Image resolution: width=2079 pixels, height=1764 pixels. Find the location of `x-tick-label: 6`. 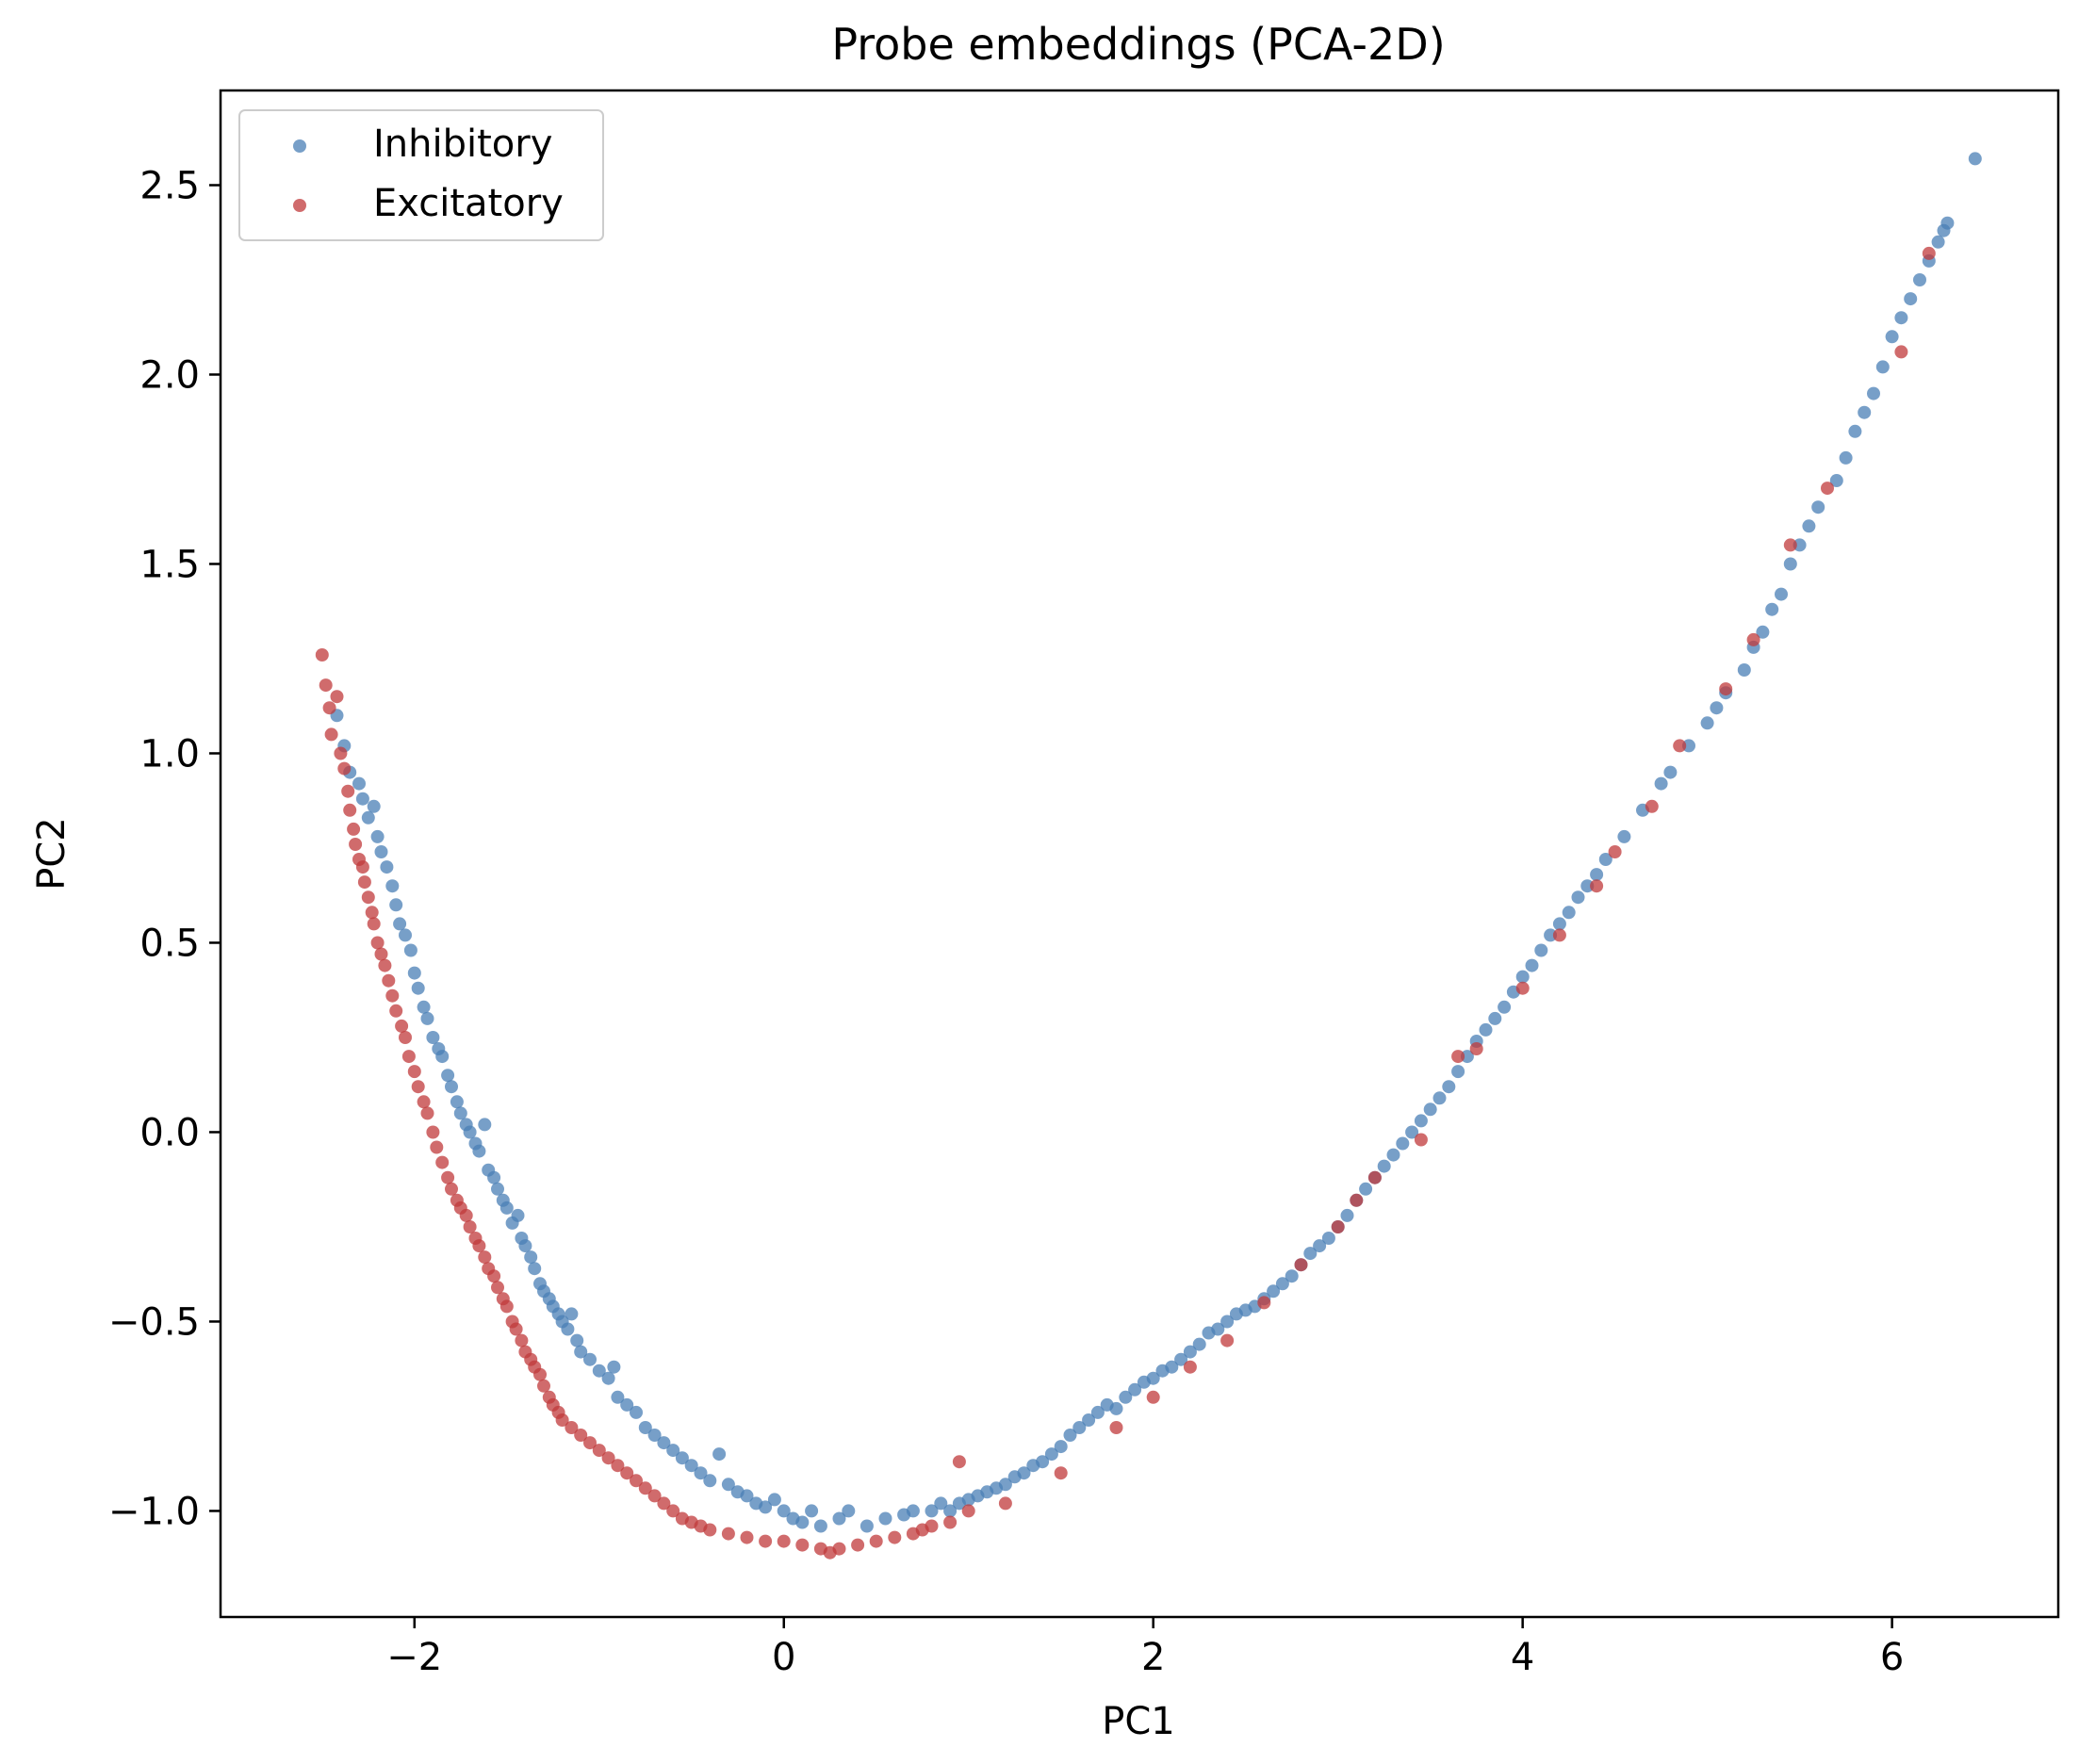

x-tick-label: 6 is located at coordinates (1892, 1657).